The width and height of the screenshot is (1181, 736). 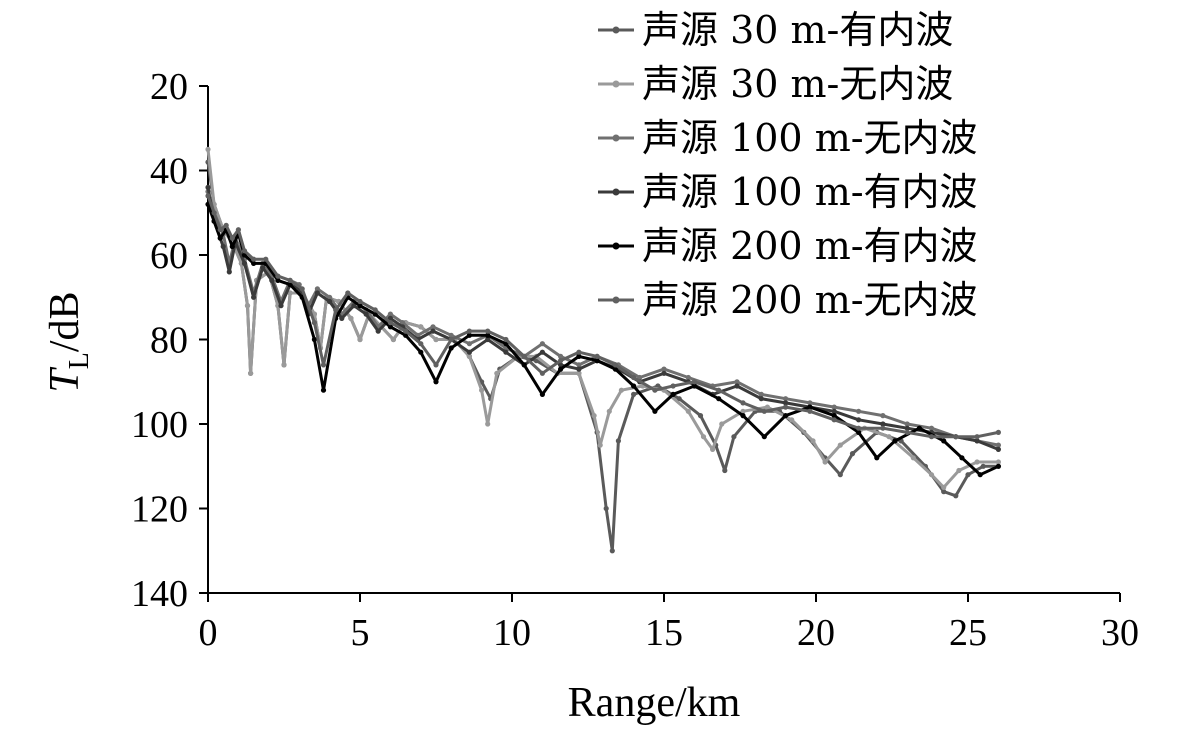 I want to click on legend-item: 声源 30 m-无内波, so click(x=775, y=84).